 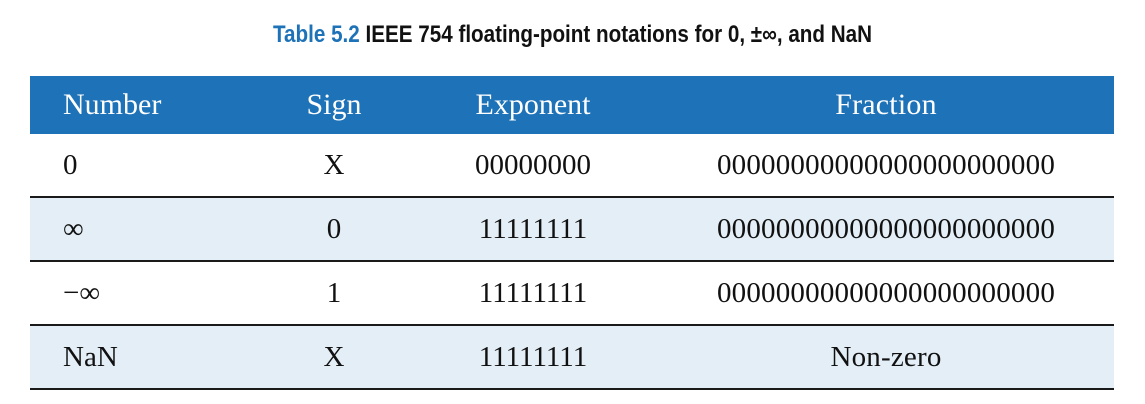 What do you see at coordinates (334, 104) in the screenshot?
I see `header-sign: Sign` at bounding box center [334, 104].